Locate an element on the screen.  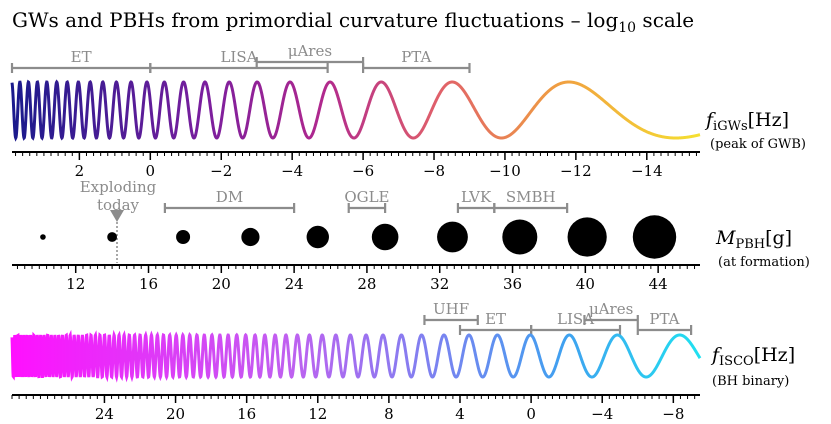
tick-label: −14 is located at coordinates (647, 171).